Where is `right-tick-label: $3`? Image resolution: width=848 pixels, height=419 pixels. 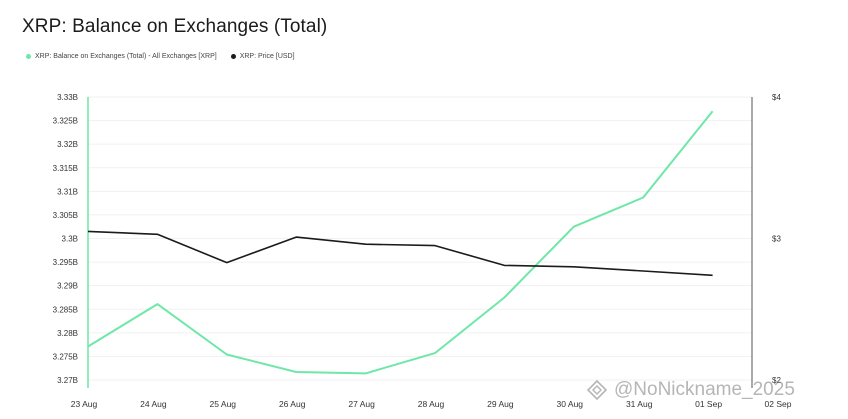
right-tick-label: $3 is located at coordinates (776, 239).